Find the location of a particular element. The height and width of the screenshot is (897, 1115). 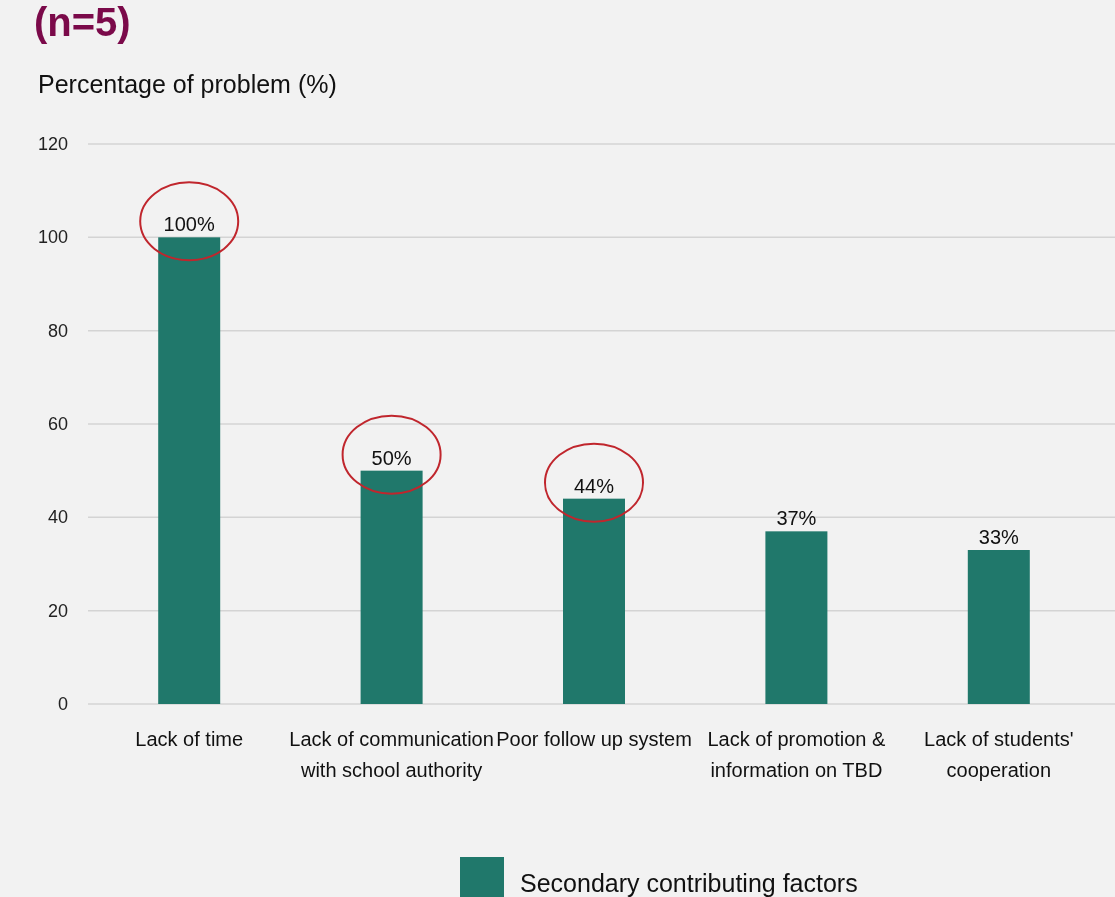

x-tick-label: Poor follow up system is located at coordinates (594, 739).